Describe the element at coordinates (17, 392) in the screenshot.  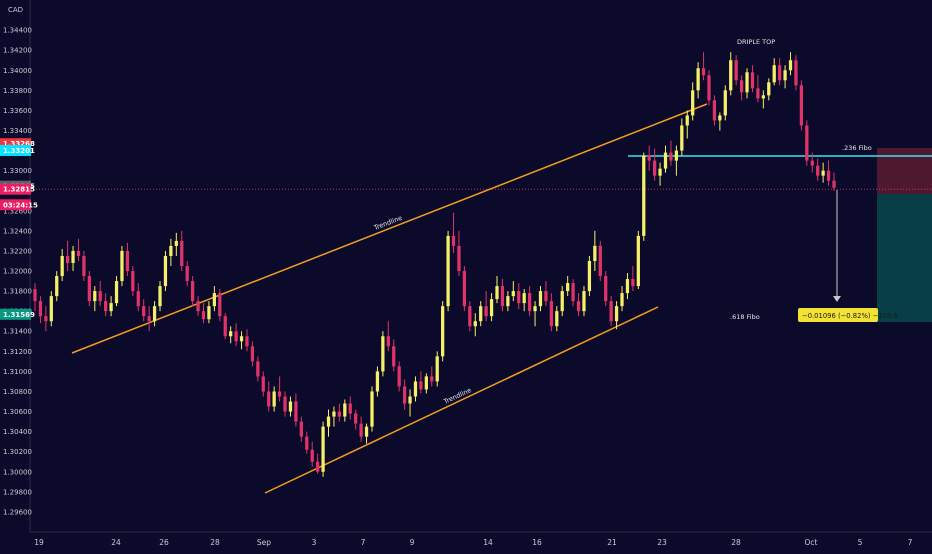
I see `y-tick-label: 1.30800` at that location.